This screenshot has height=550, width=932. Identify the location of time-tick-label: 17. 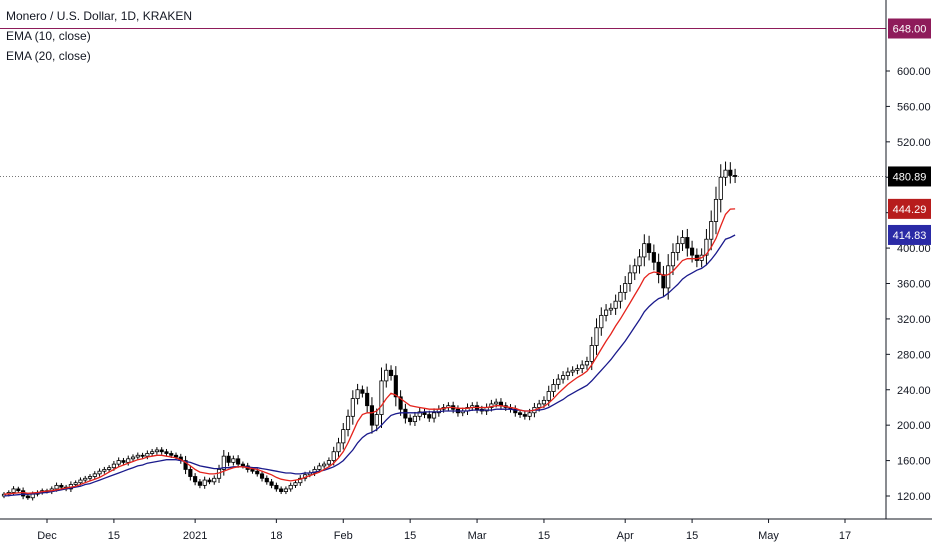
(845, 536).